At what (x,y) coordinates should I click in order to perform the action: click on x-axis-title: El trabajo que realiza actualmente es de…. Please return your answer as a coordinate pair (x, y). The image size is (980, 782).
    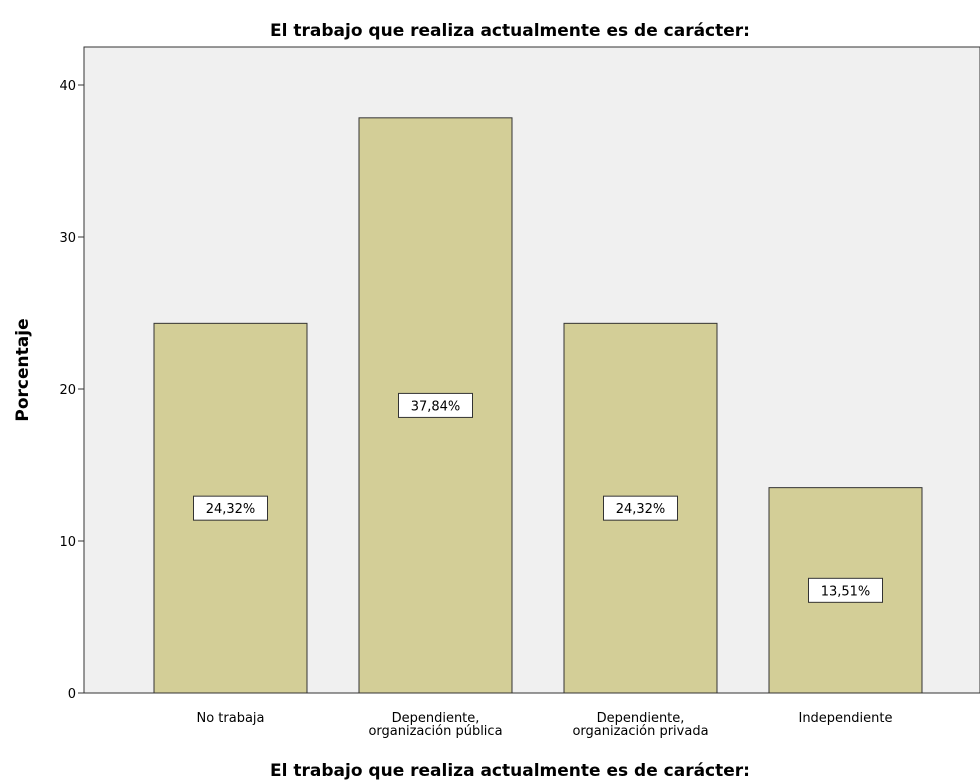
    Looking at the image, I should click on (510, 771).